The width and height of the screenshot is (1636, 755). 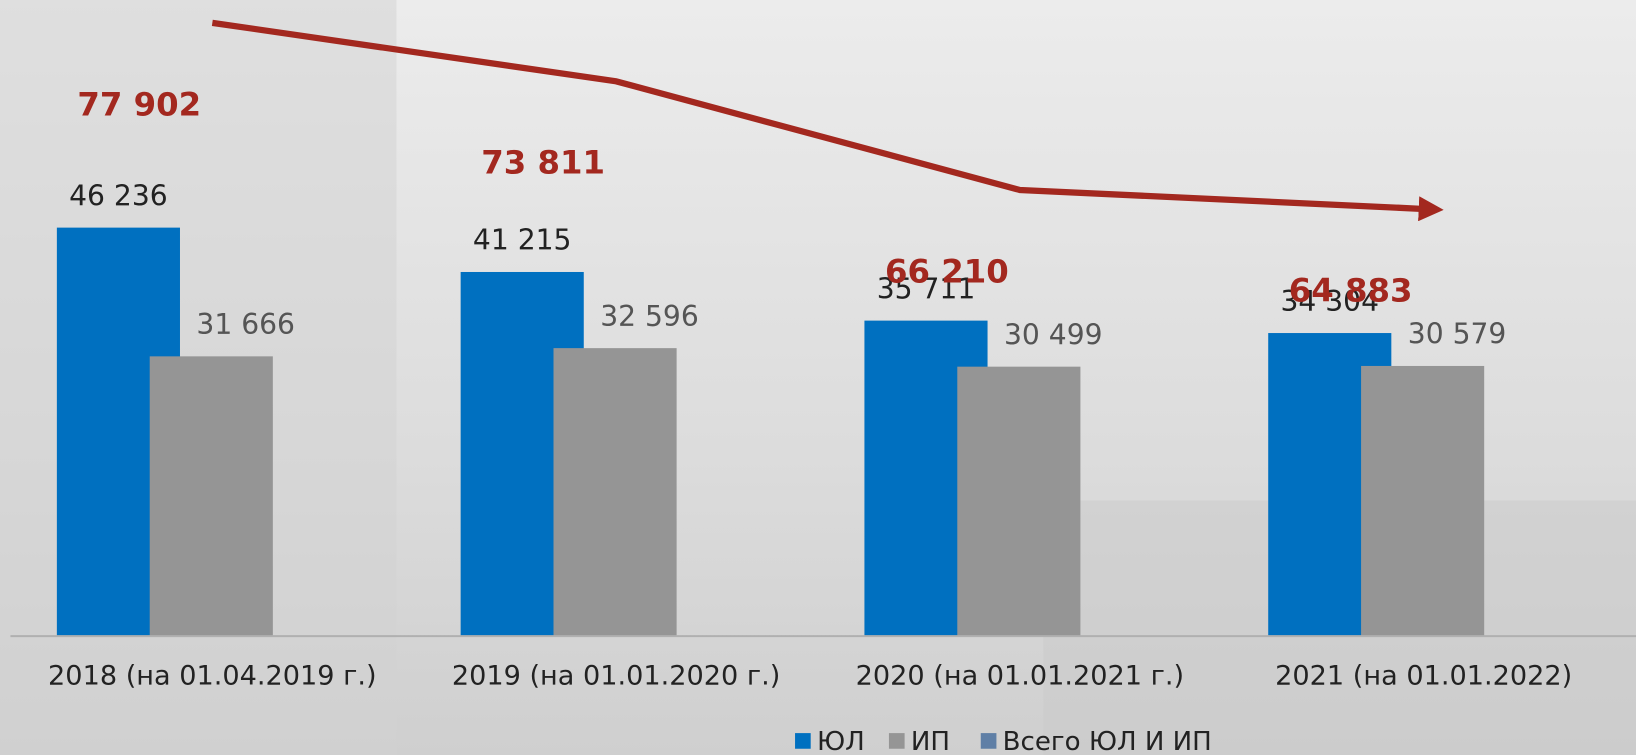 I want to click on total-label: 66 210, so click(x=947, y=271).